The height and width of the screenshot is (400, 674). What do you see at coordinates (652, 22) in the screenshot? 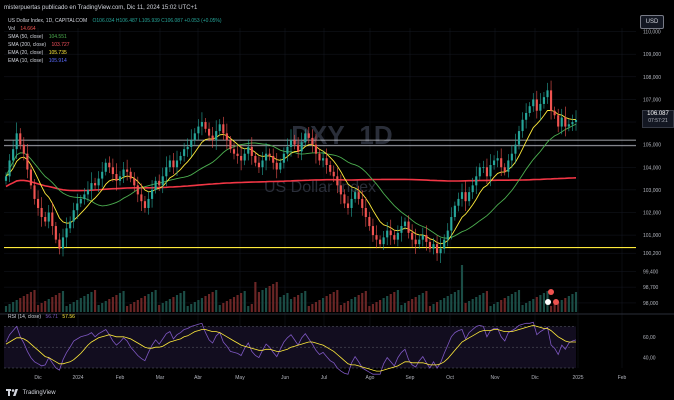
I see `currency-button: USD` at bounding box center [652, 22].